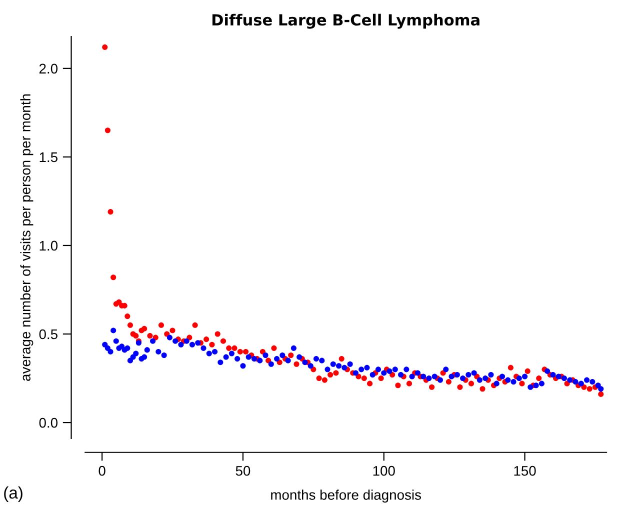 The height and width of the screenshot is (522, 617). Describe the element at coordinates (49, 157) in the screenshot. I see `y-tick-label: 1.5` at that location.